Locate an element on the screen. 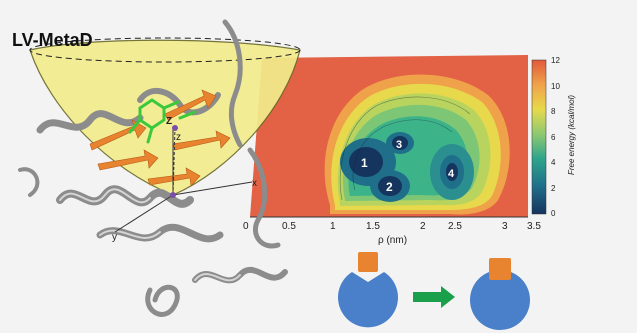 Image resolution: width=637 pixels, height=333 pixels. funnel-rim is located at coordinates (165, 50).